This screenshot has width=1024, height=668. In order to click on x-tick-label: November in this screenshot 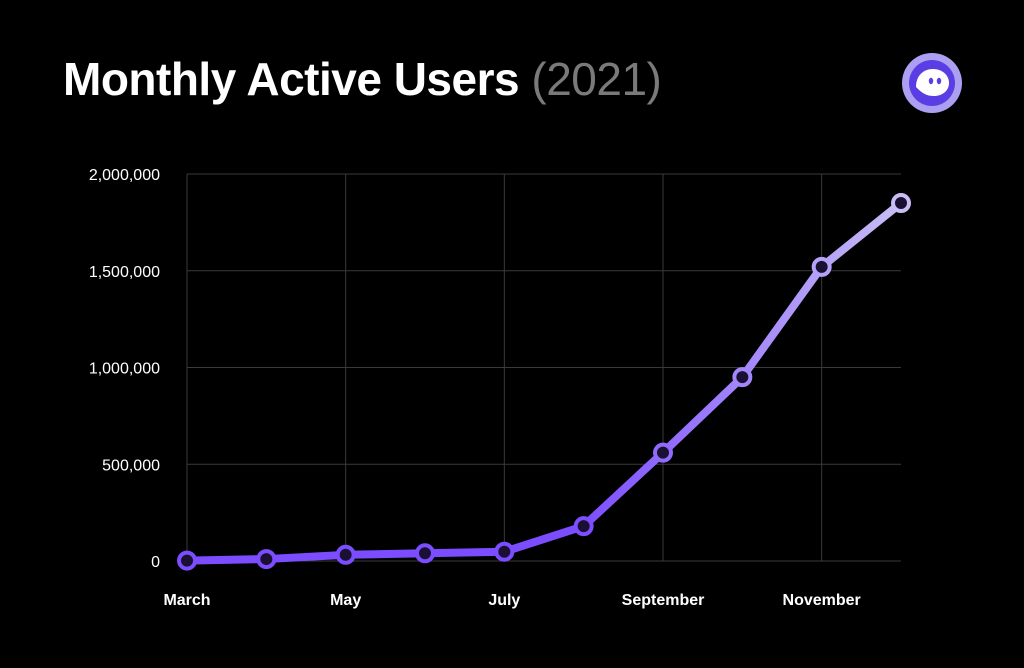, I will do `click(822, 600)`.